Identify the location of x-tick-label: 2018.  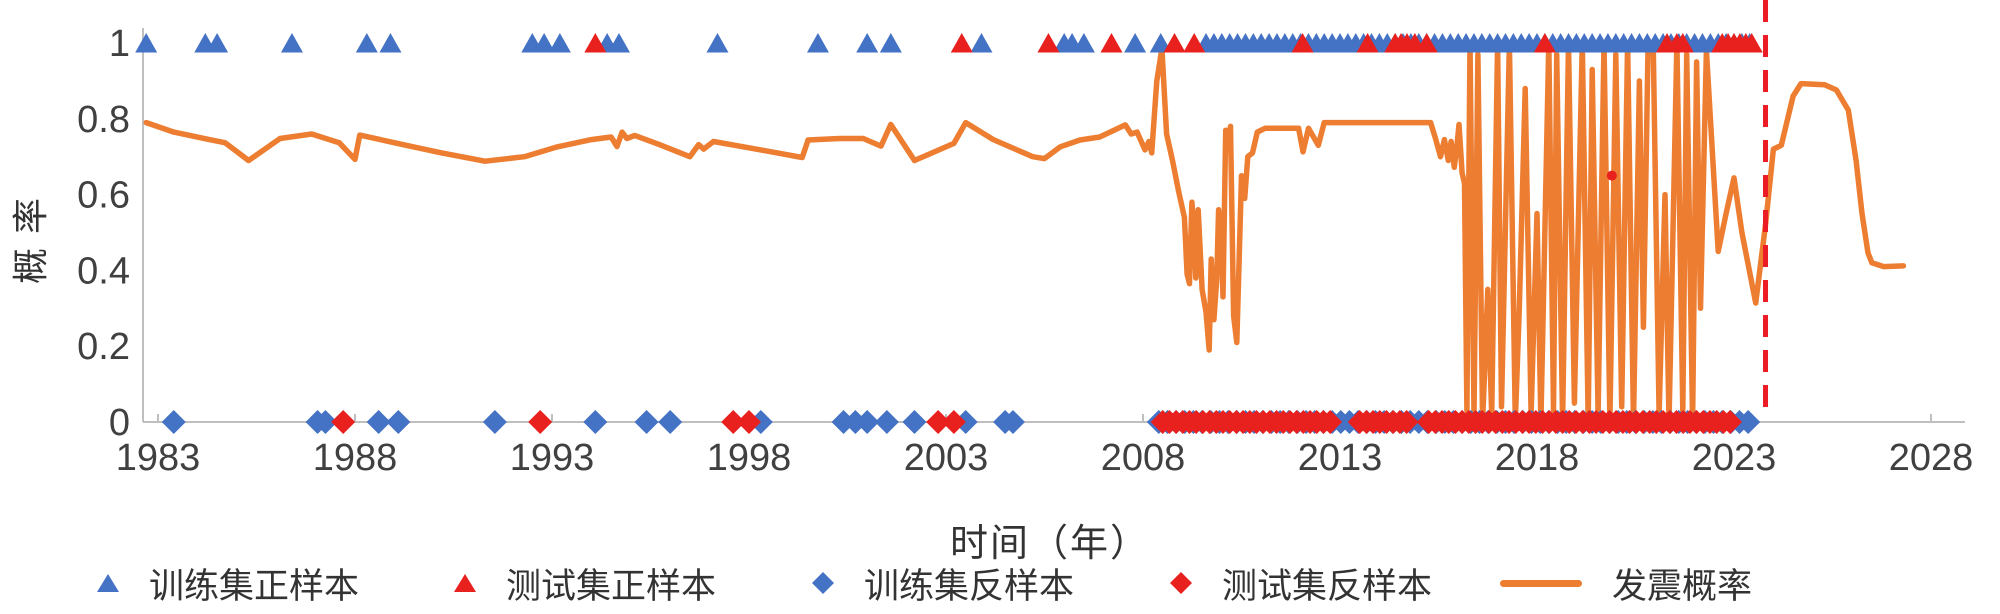
(1537, 458).